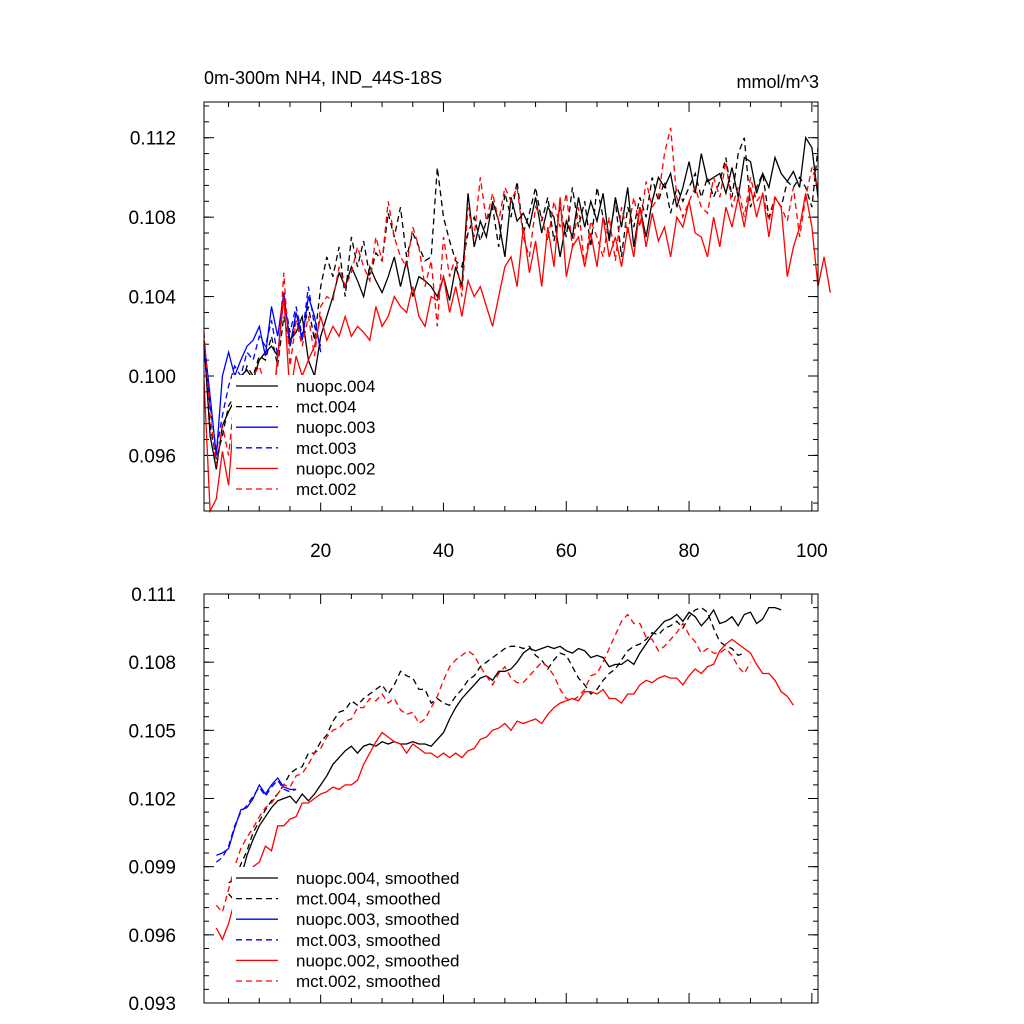 The width and height of the screenshot is (1024, 1024). What do you see at coordinates (326, 407) in the screenshot?
I see `legend-label: mct.004` at bounding box center [326, 407].